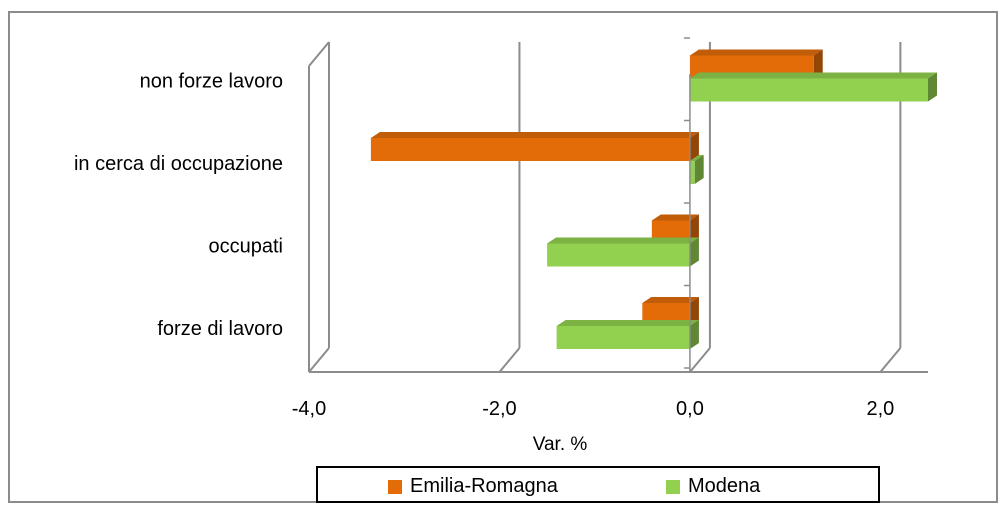 The width and height of the screenshot is (1005, 509). I want to click on bar-emilia-romagna-in-cerca-di-occupazione, so click(534, 146).